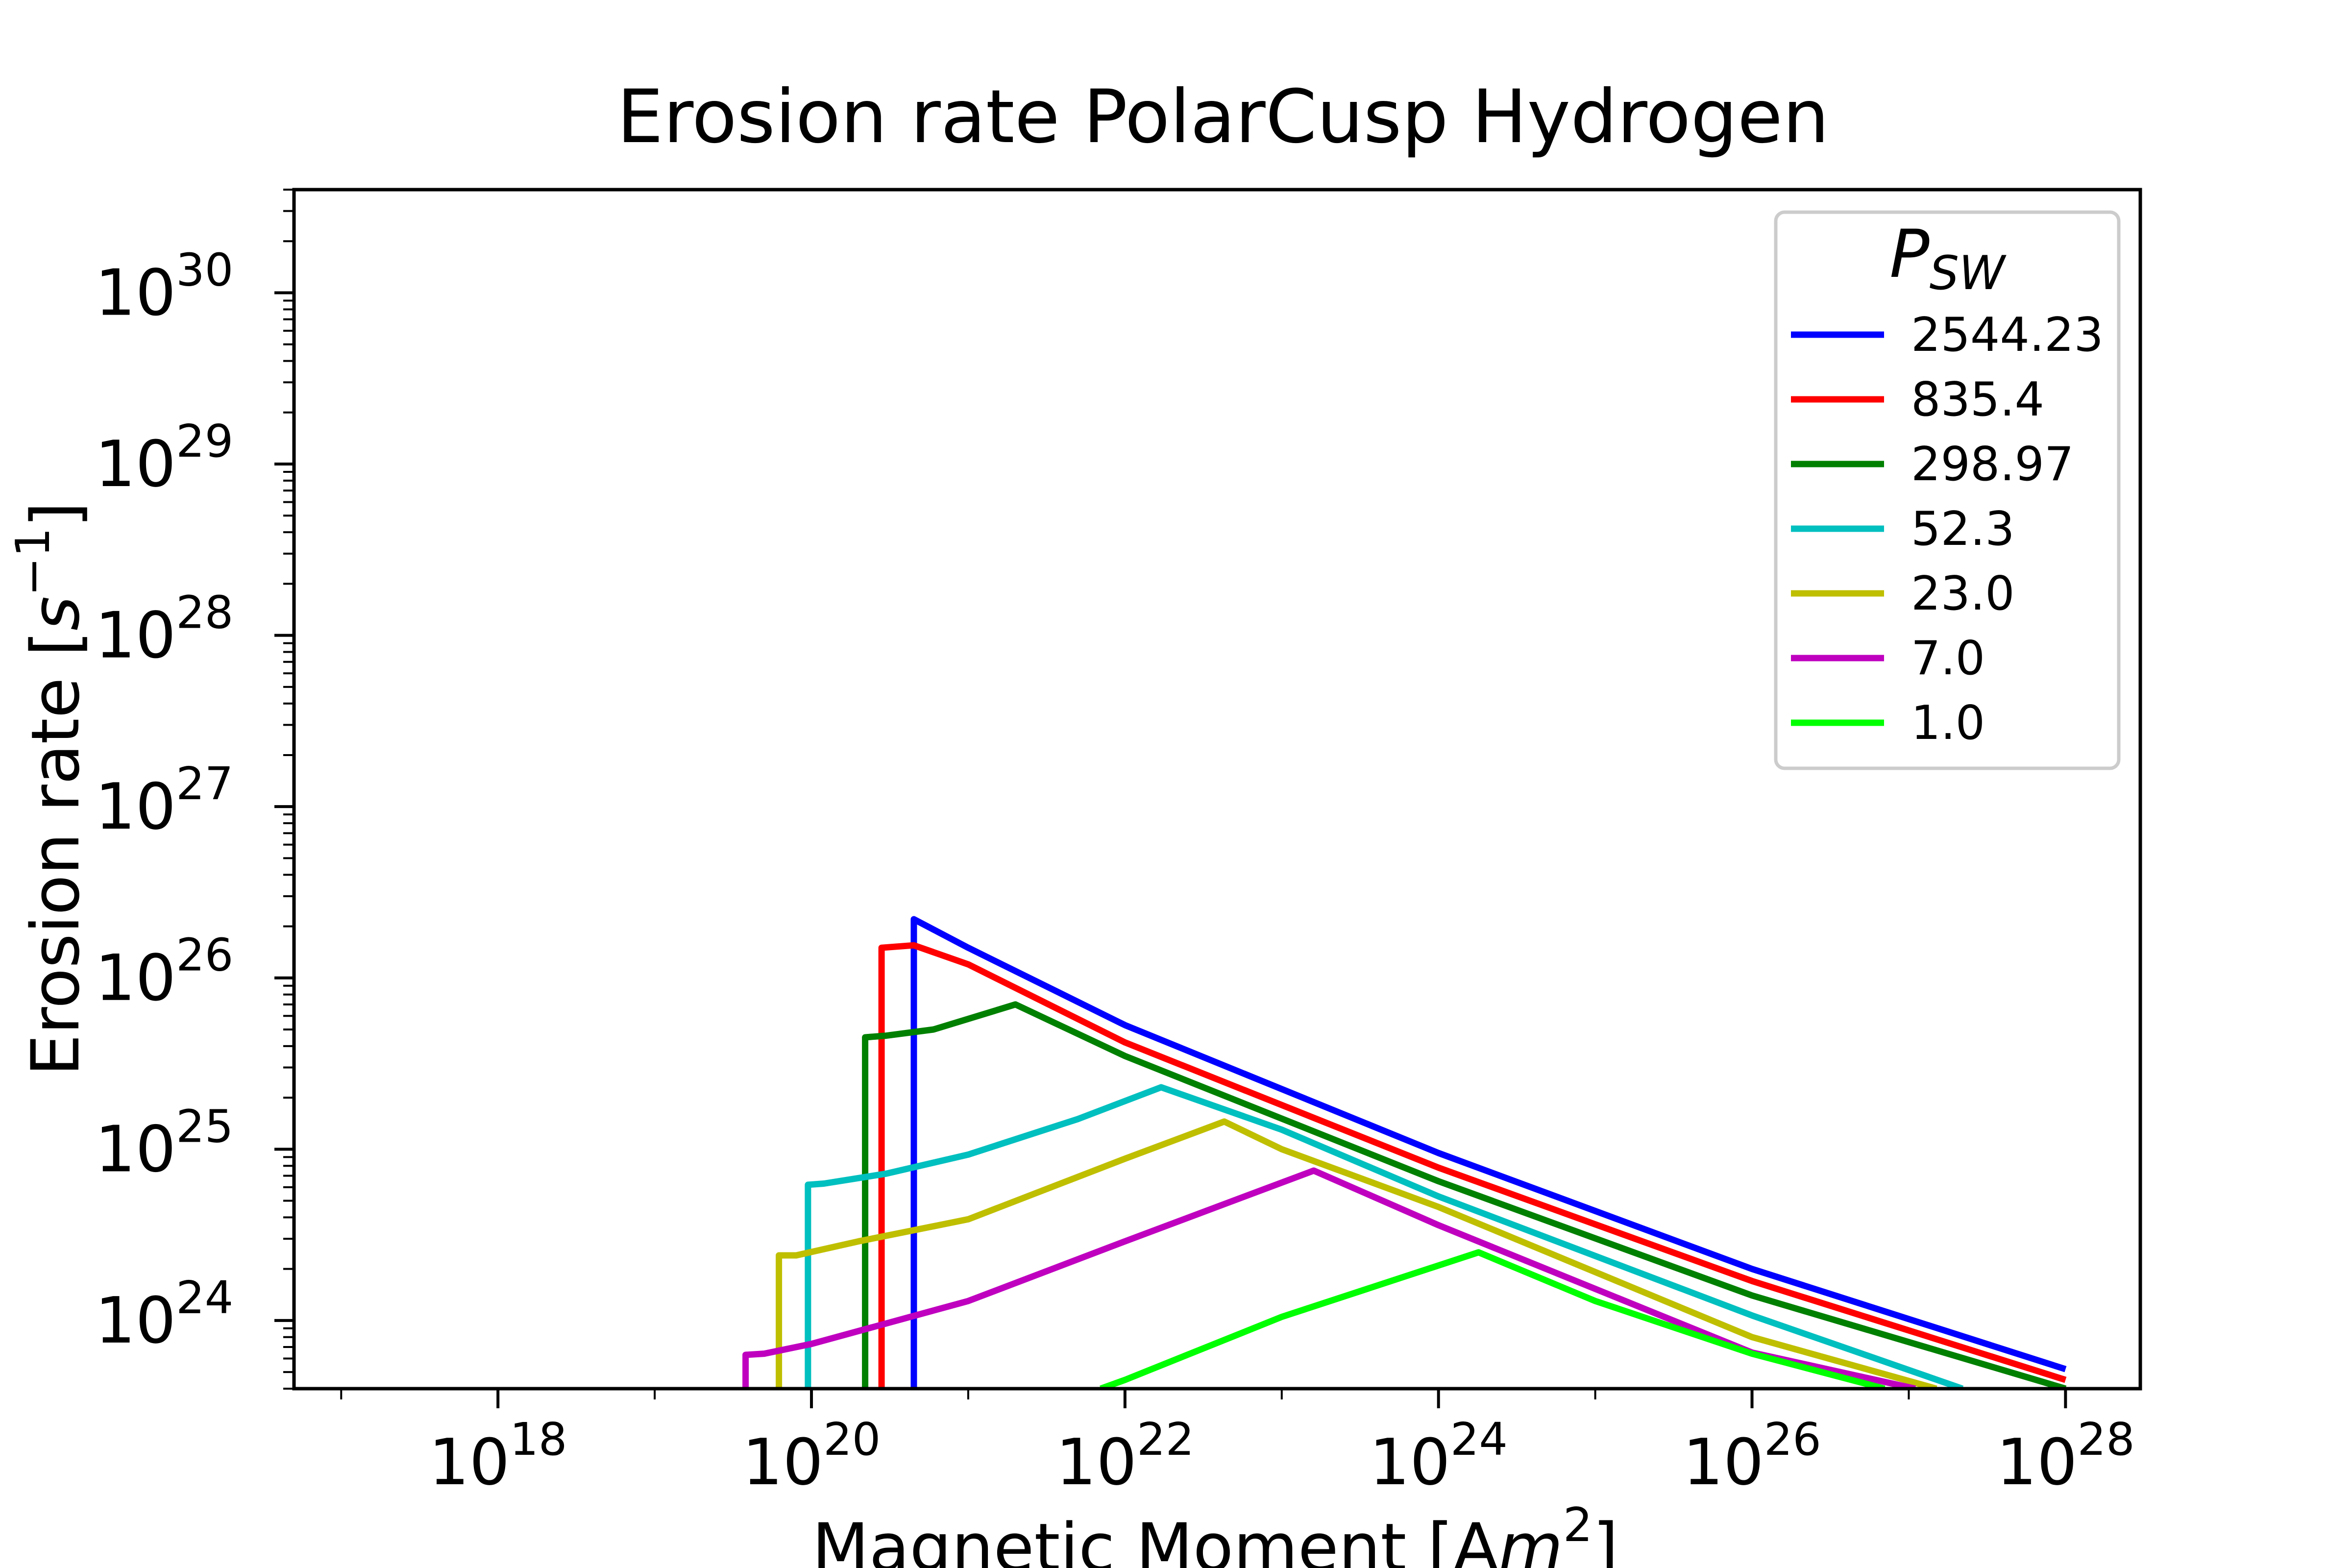  Describe the element at coordinates (164, 972) in the screenshot. I see `y-tick-label-2: 1026` at that location.